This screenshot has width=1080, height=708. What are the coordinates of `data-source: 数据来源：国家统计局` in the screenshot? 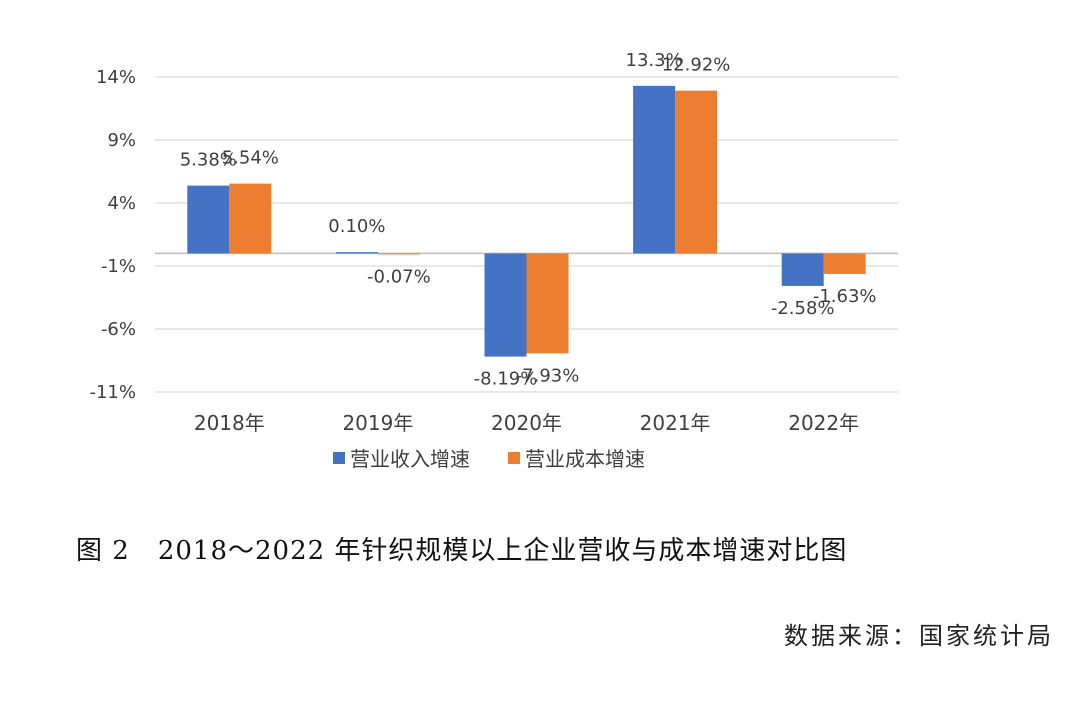 It's located at (919, 636).